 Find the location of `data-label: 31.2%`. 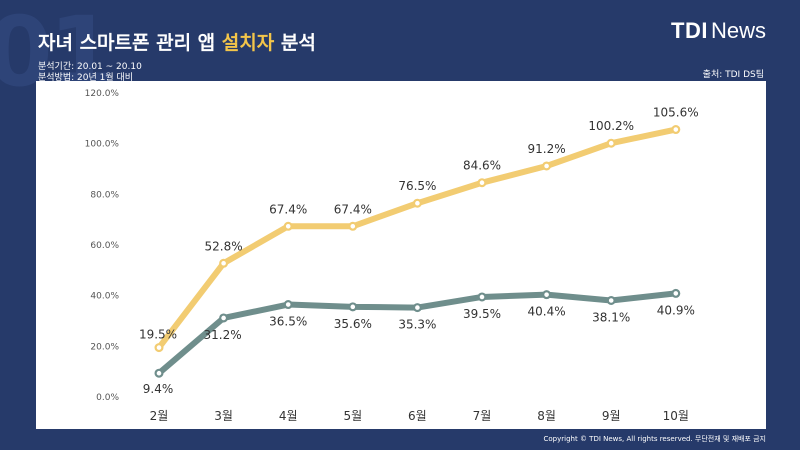

data-label: 31.2% is located at coordinates (223, 335).